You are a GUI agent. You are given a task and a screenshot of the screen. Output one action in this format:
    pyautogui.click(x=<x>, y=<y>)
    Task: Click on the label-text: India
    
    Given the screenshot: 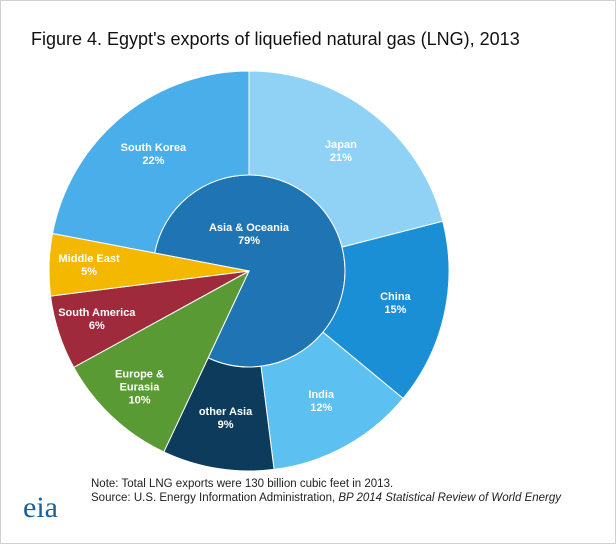 What is the action you would take?
    pyautogui.click(x=321, y=395)
    